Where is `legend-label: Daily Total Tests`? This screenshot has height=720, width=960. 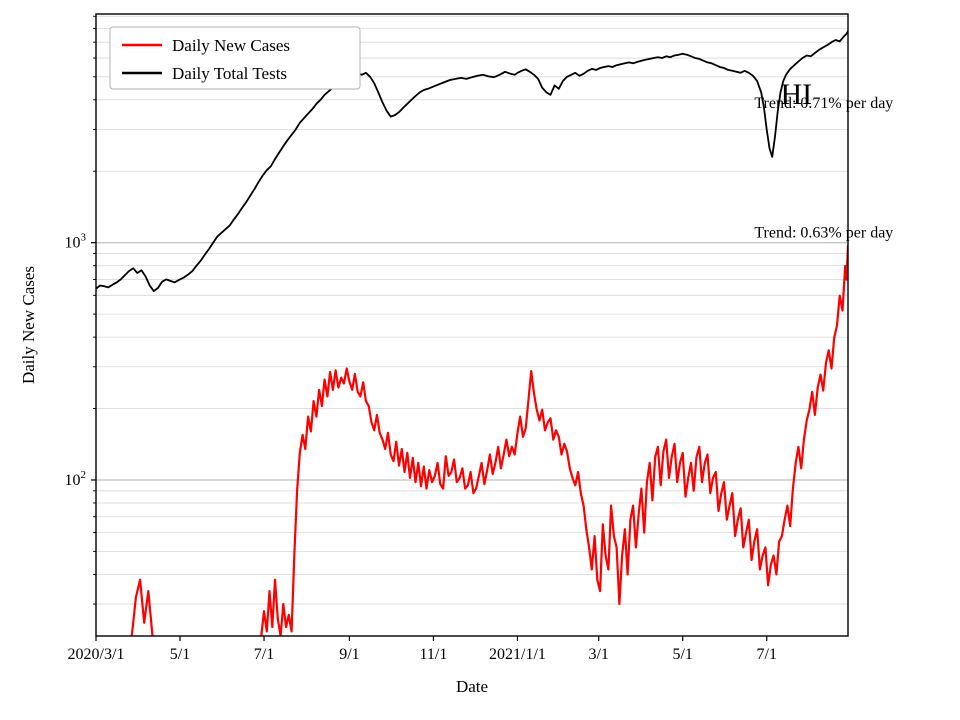
legend-label: Daily Total Tests is located at coordinates (229, 73).